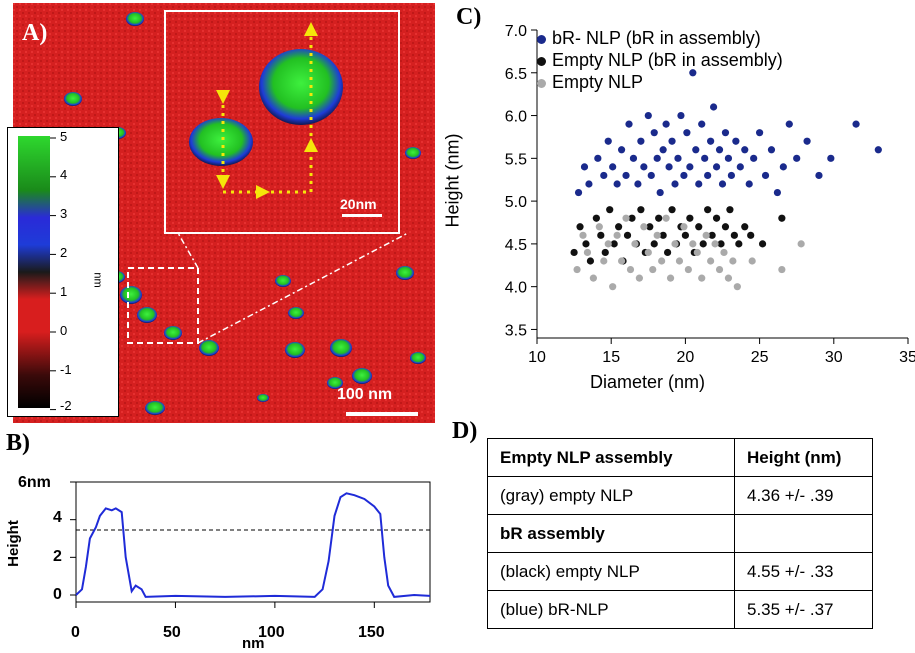 Image resolution: width=915 pixels, height=653 pixels. I want to click on profile-path, so click(267, 110).